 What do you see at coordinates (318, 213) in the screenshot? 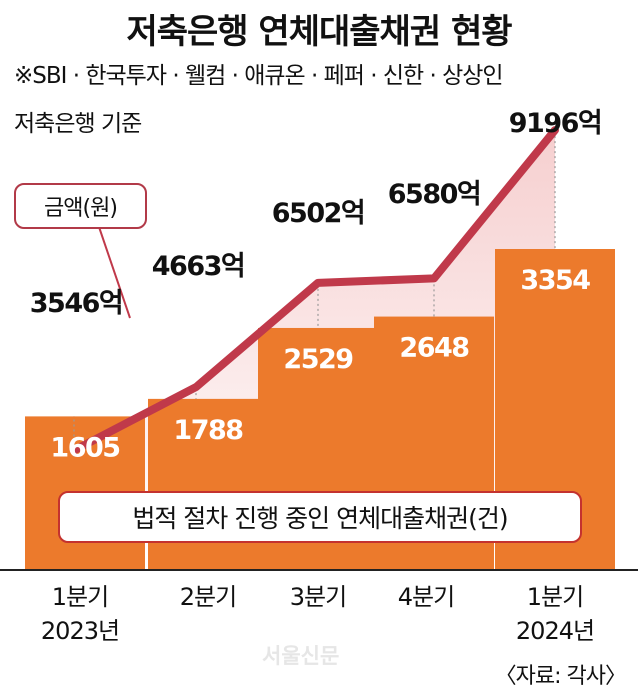
I see `amount-label-3: 6502억` at bounding box center [318, 213].